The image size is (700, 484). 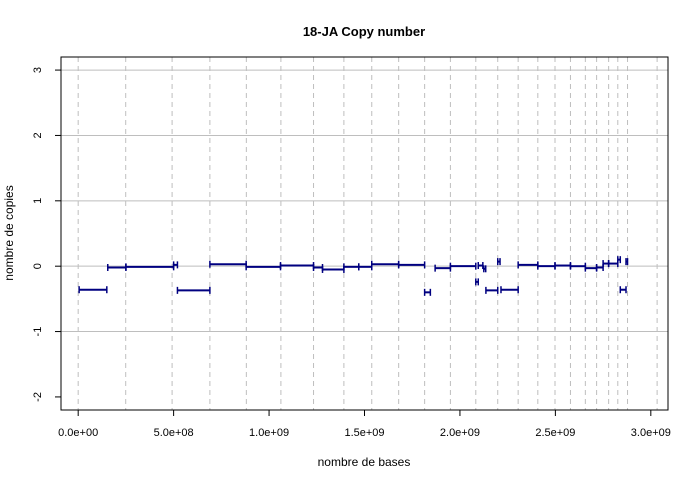 What do you see at coordinates (38, 266) in the screenshot?
I see `y-tick-label: 0` at bounding box center [38, 266].